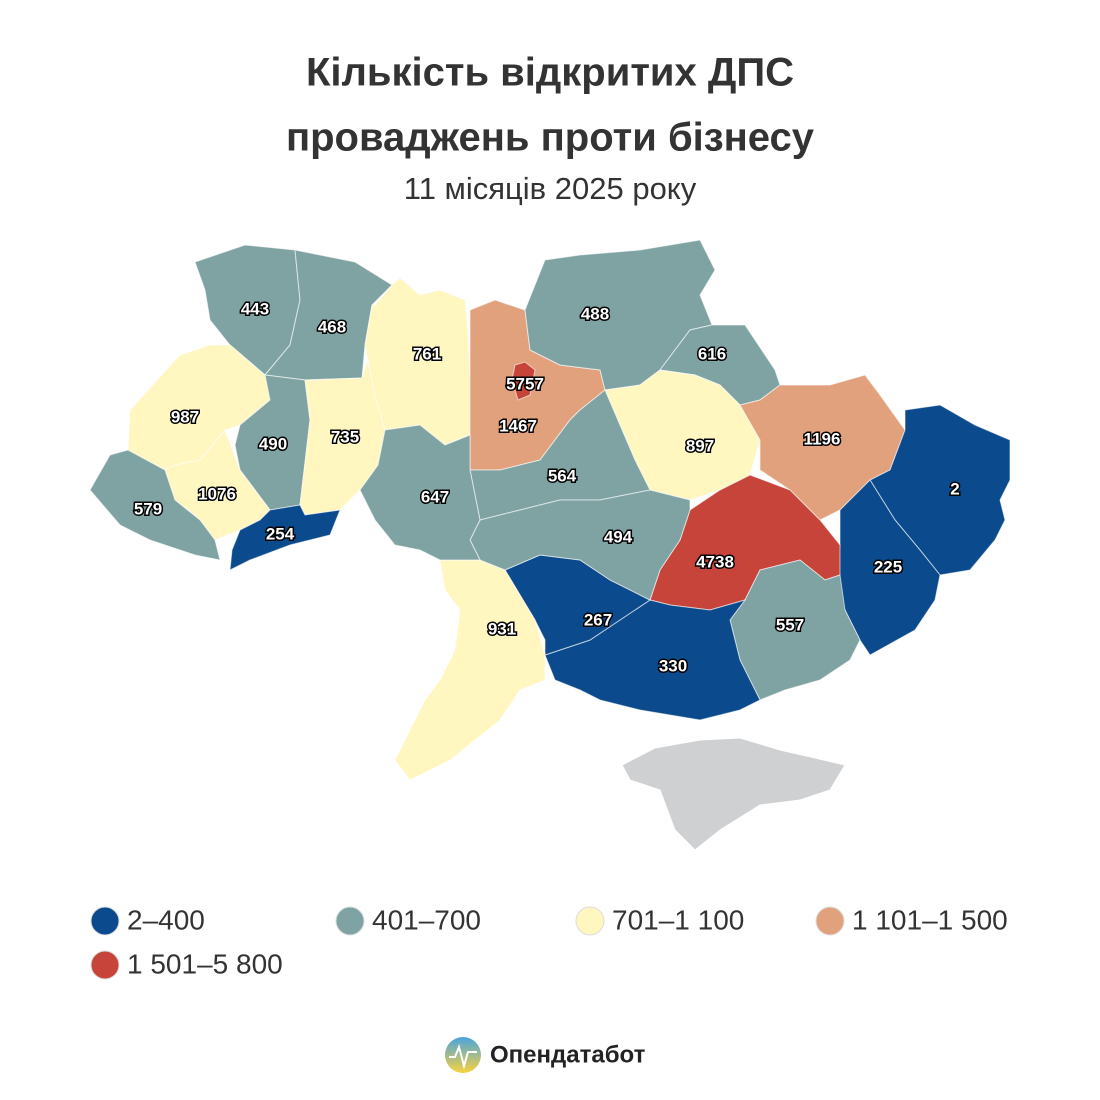  What do you see at coordinates (273, 443) in the screenshot?
I see `region-value: 490` at bounding box center [273, 443].